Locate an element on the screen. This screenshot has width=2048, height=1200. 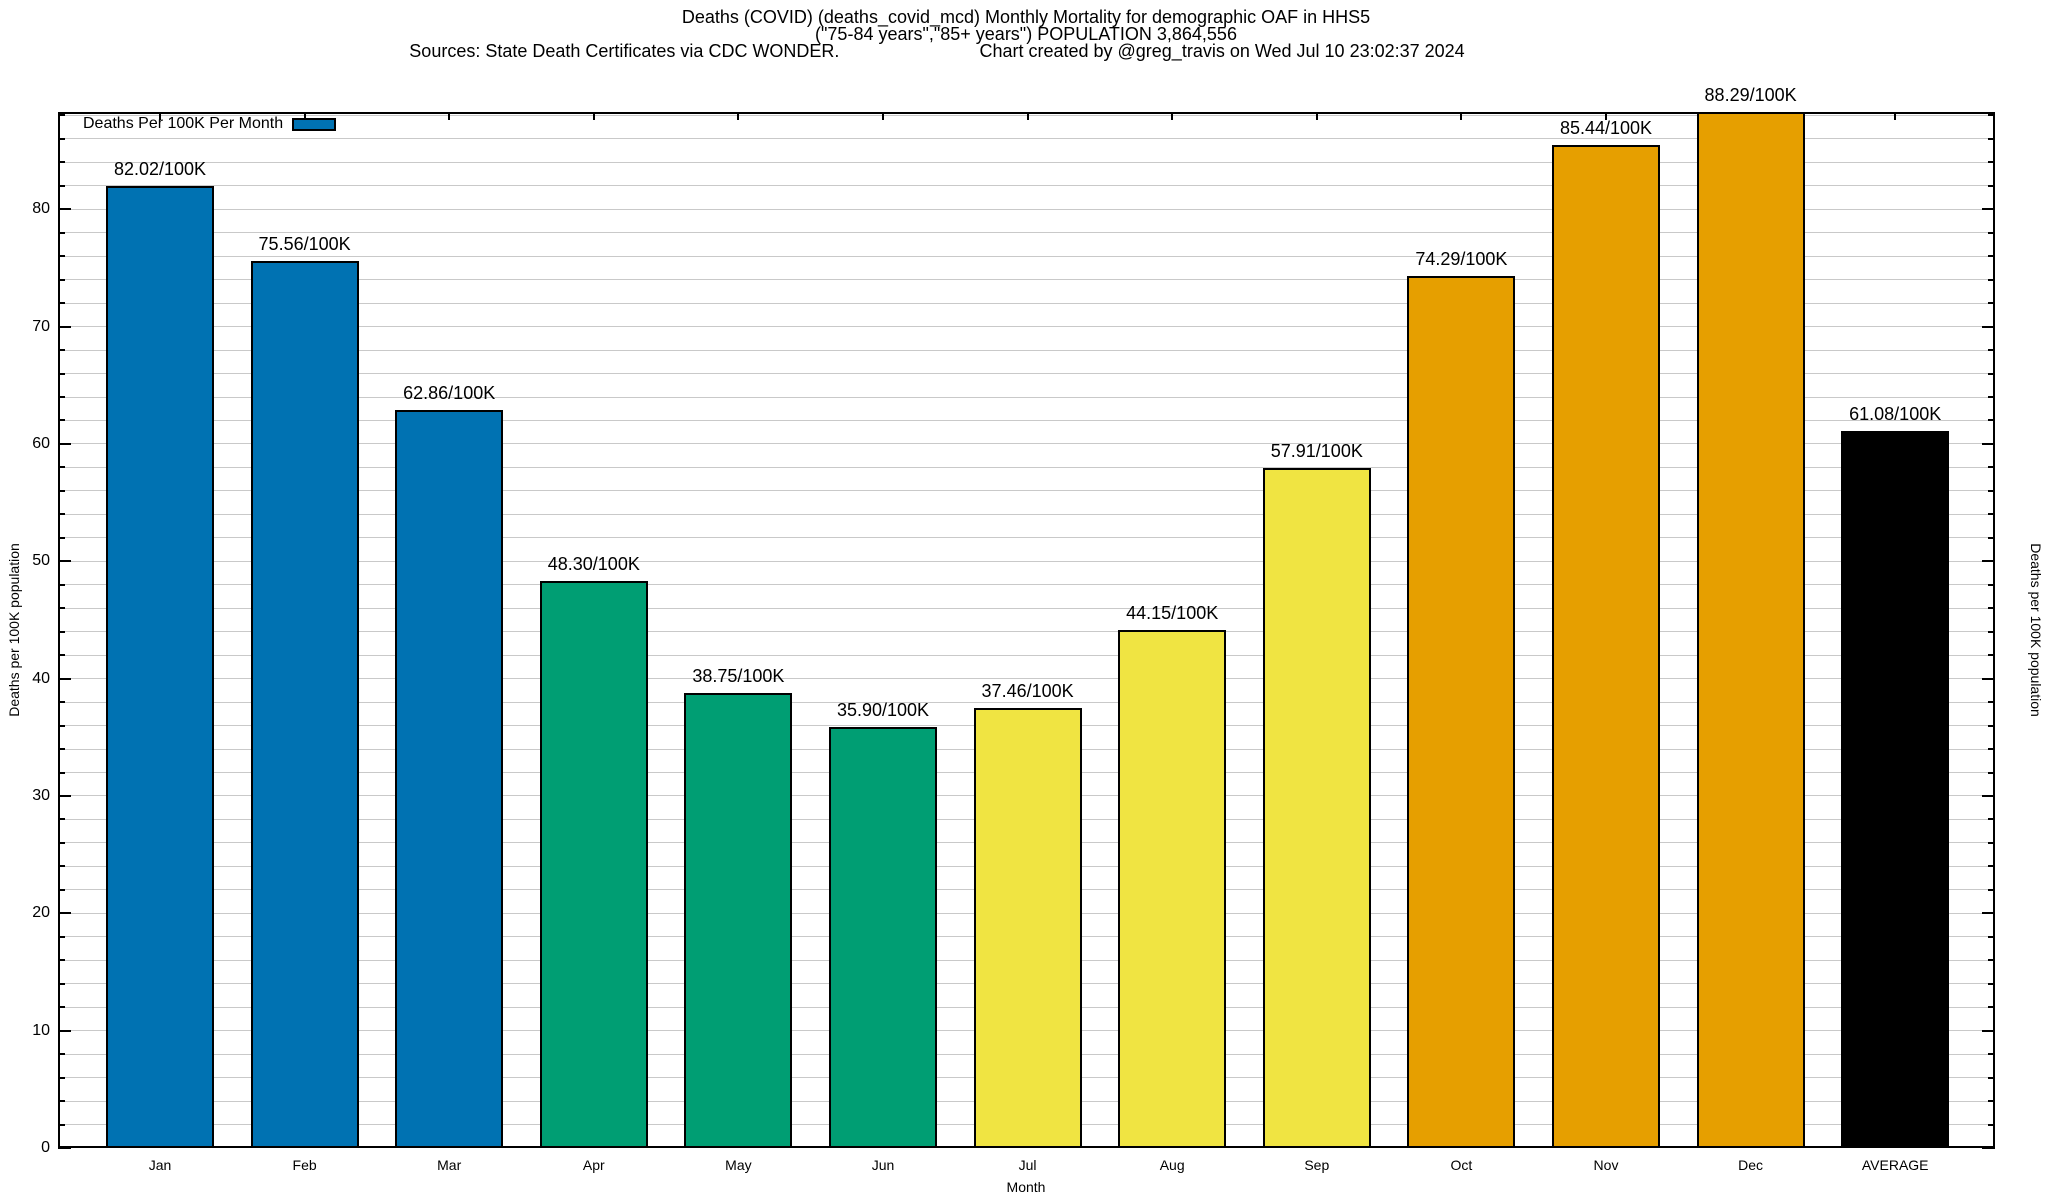
bar-value-label: 61.08/100K is located at coordinates (1895, 414).